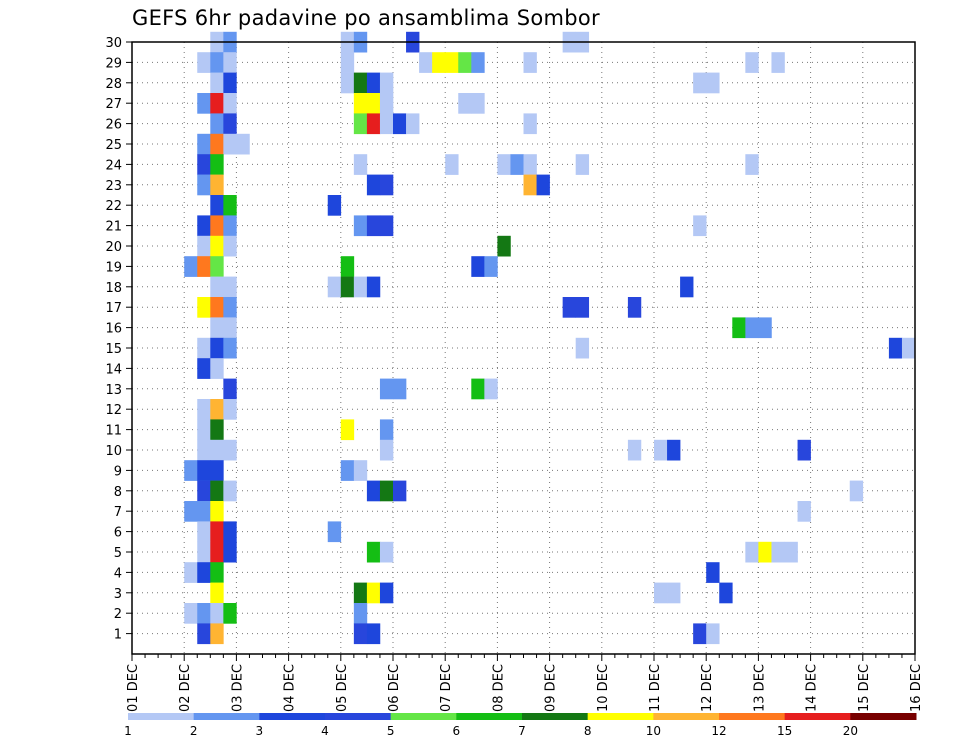  What do you see at coordinates (498, 688) in the screenshot?
I see `x-tick-label: 08 DEC` at bounding box center [498, 688].